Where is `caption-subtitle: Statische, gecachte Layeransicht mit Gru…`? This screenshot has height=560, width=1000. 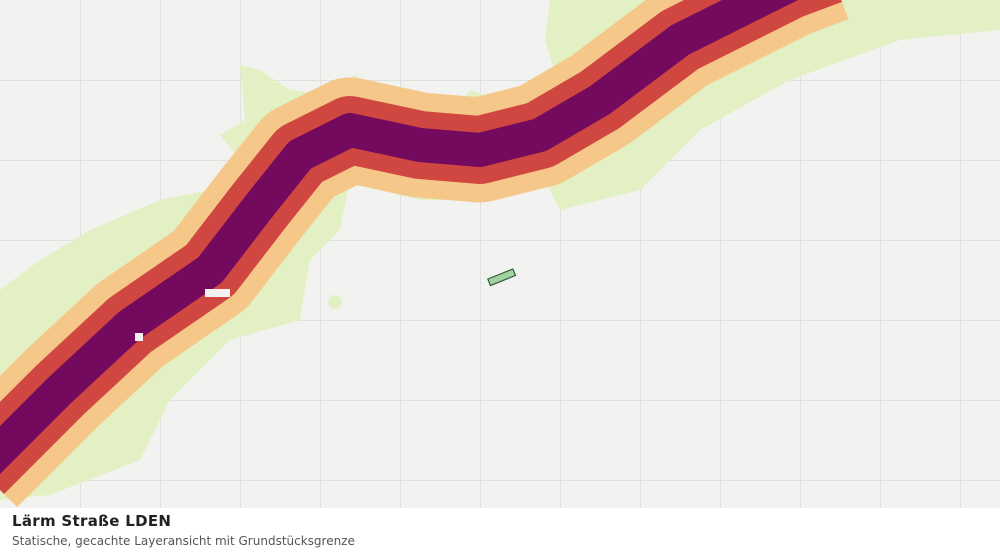 caption-subtitle: Statische, gecachte Layeransicht mit Gru… is located at coordinates (183, 541).